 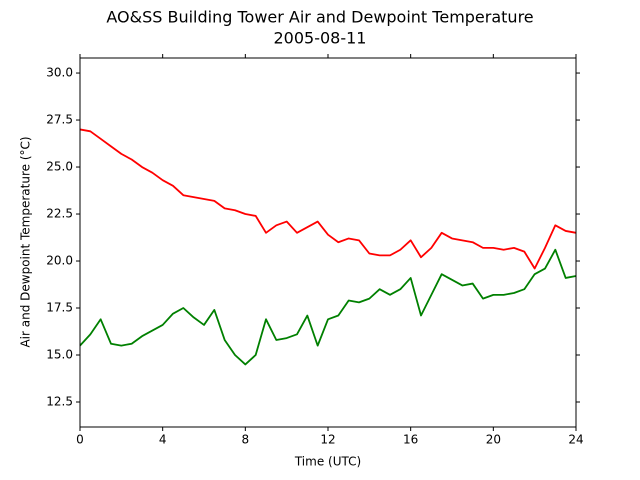 What do you see at coordinates (327, 440) in the screenshot?
I see `x-tick-label: 12` at bounding box center [327, 440].